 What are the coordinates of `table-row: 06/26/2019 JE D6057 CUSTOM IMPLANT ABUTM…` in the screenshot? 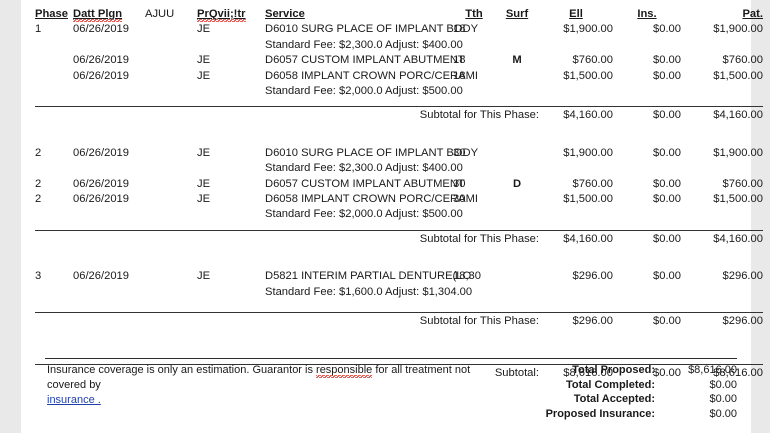 It's located at (399, 60).